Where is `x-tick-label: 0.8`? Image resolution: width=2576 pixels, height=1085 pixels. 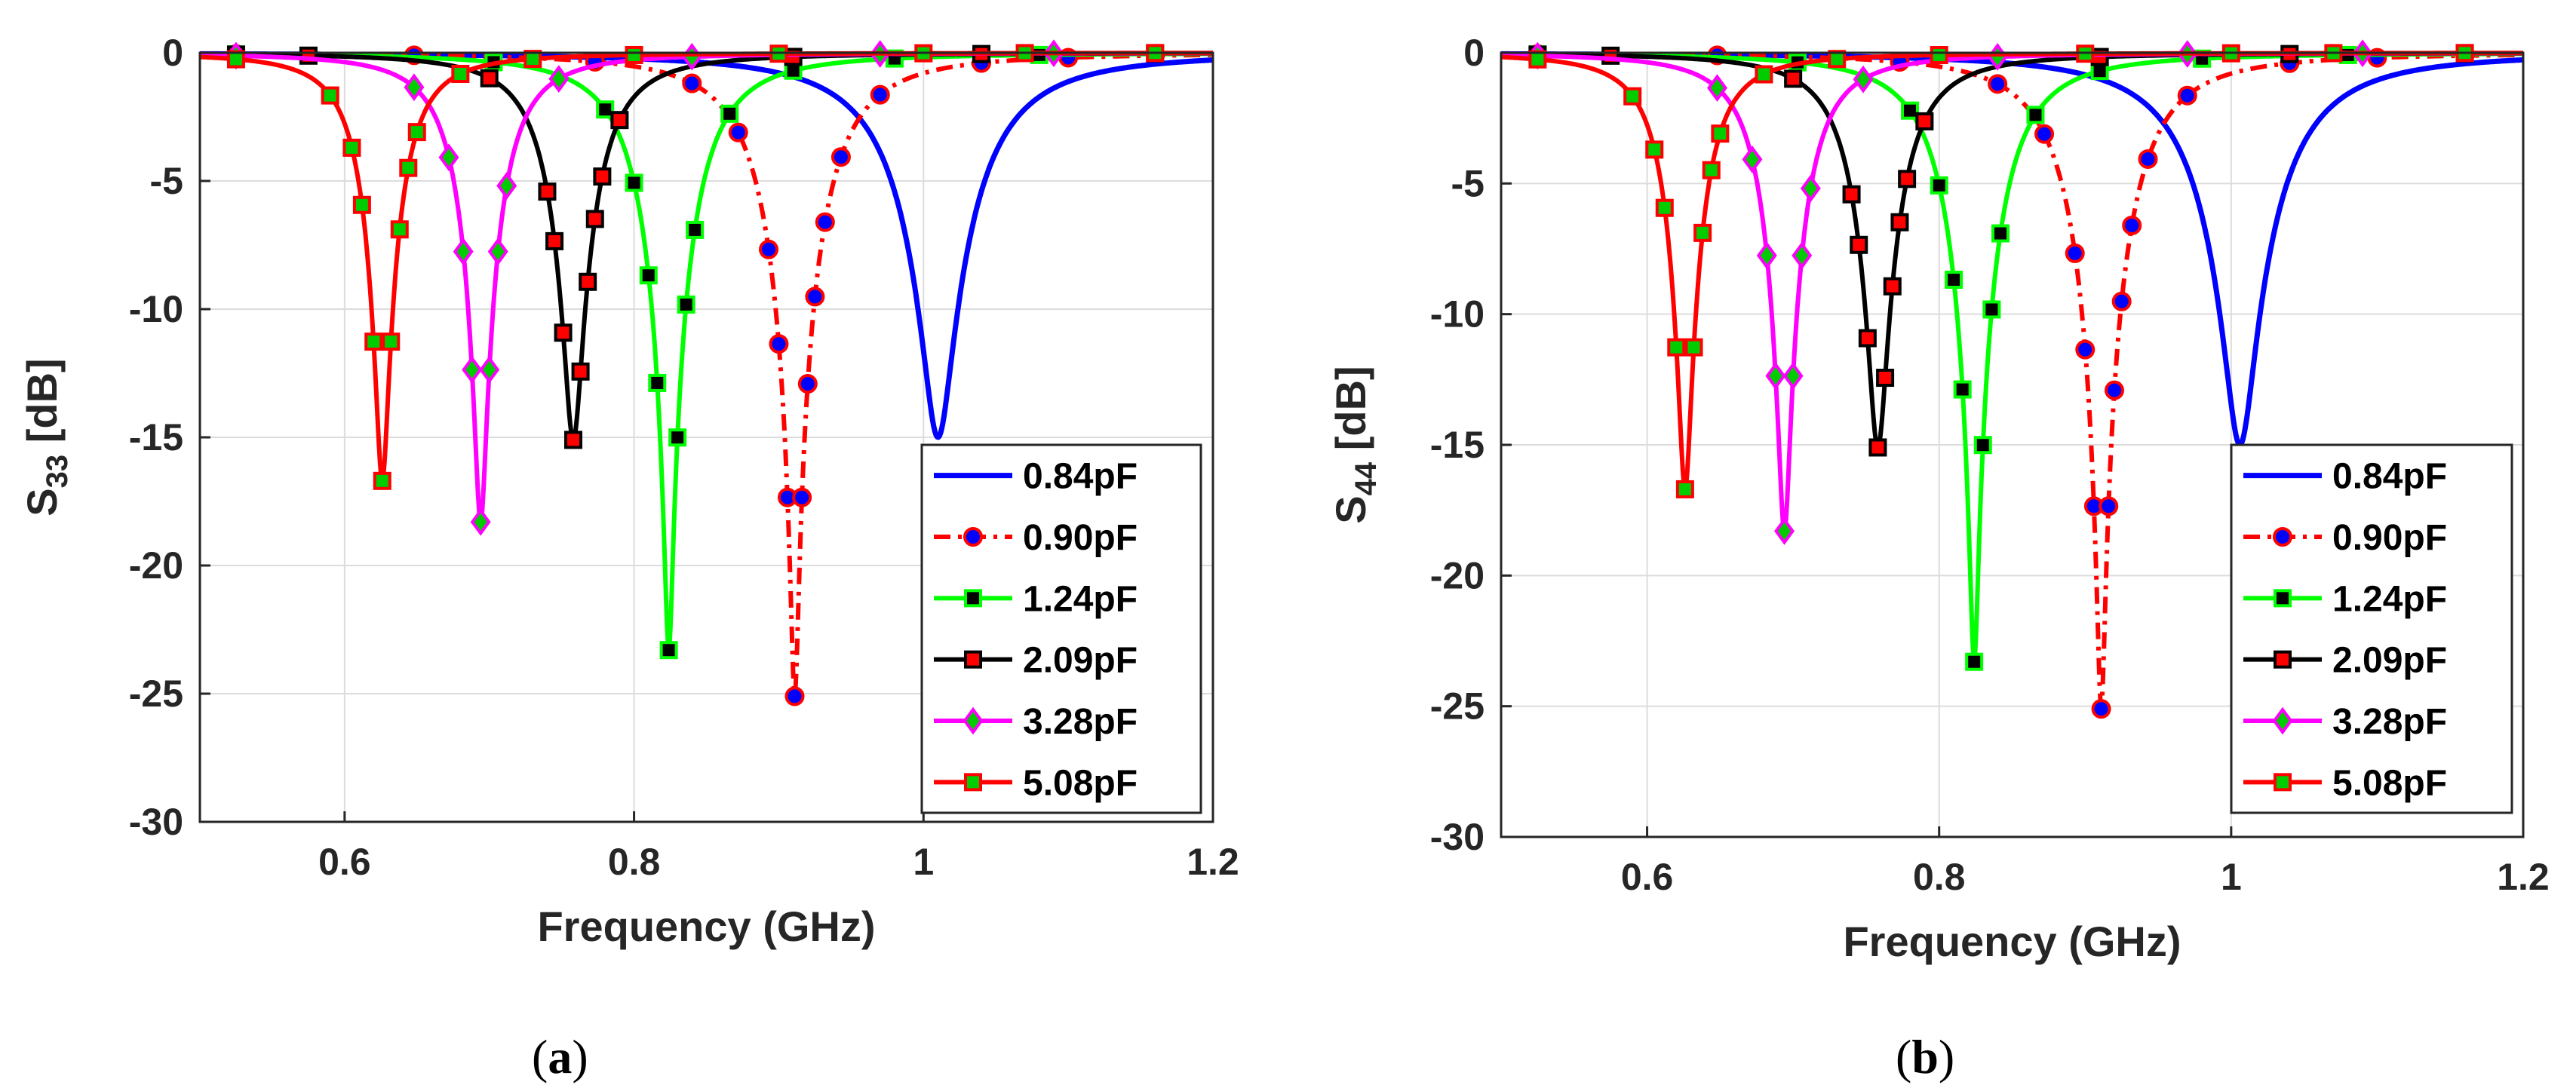 x-tick-label: 0.8 is located at coordinates (1939, 877).